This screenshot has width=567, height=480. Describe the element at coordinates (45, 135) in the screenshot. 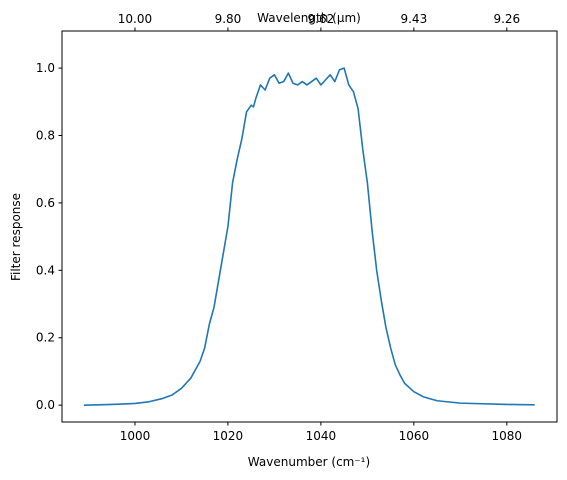

I see `y-tick-label: 0.8` at that location.